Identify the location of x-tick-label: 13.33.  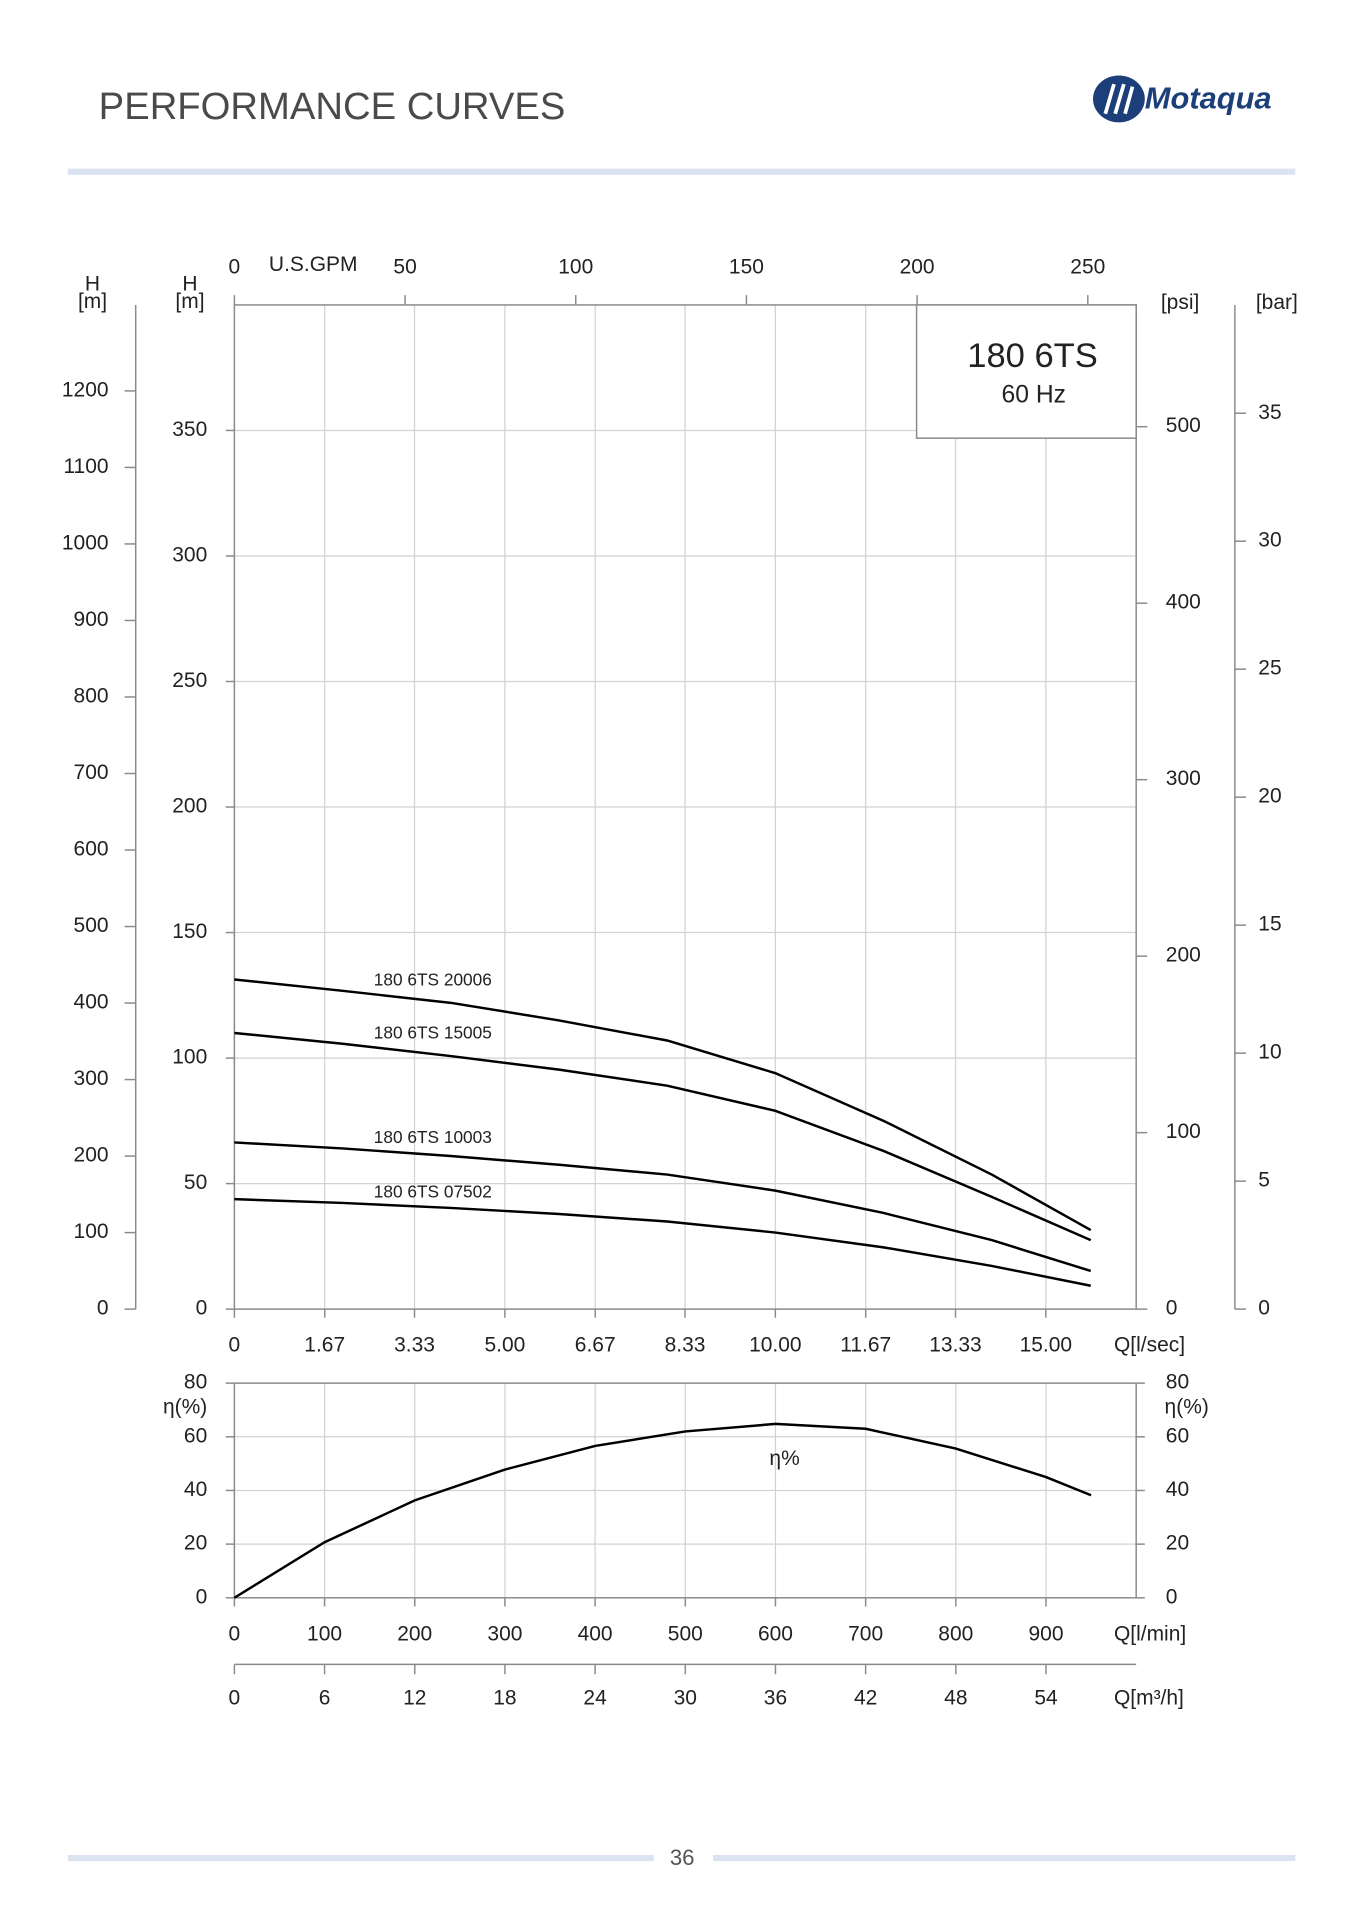
(955, 1345).